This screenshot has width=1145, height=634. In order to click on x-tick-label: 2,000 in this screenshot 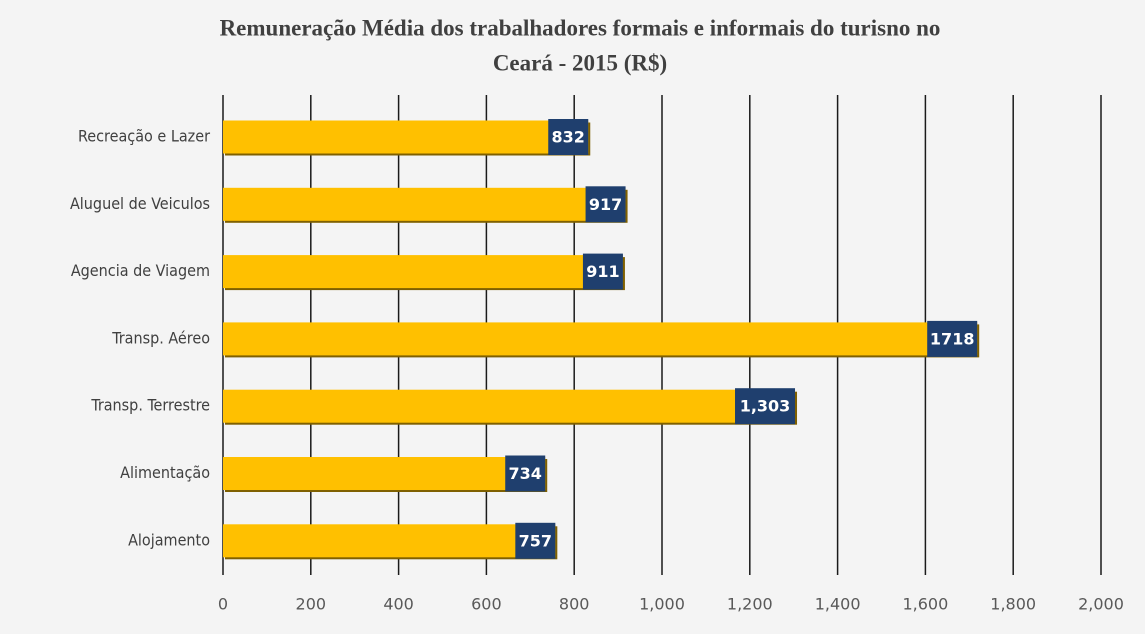, I will do `click(1101, 604)`.